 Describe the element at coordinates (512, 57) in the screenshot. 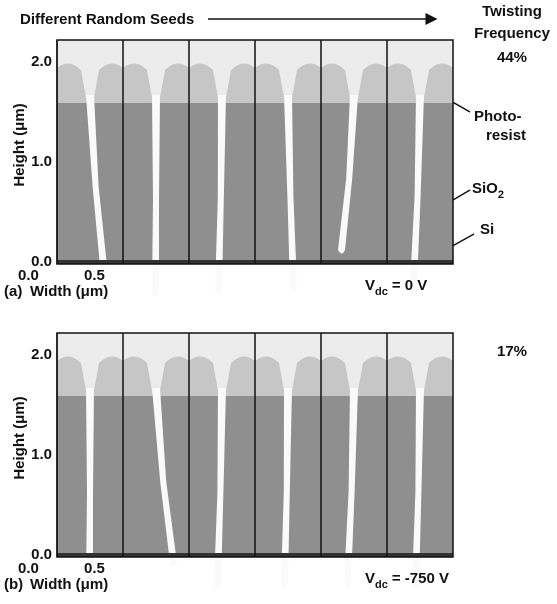

I see `frequency: 44%` at that location.